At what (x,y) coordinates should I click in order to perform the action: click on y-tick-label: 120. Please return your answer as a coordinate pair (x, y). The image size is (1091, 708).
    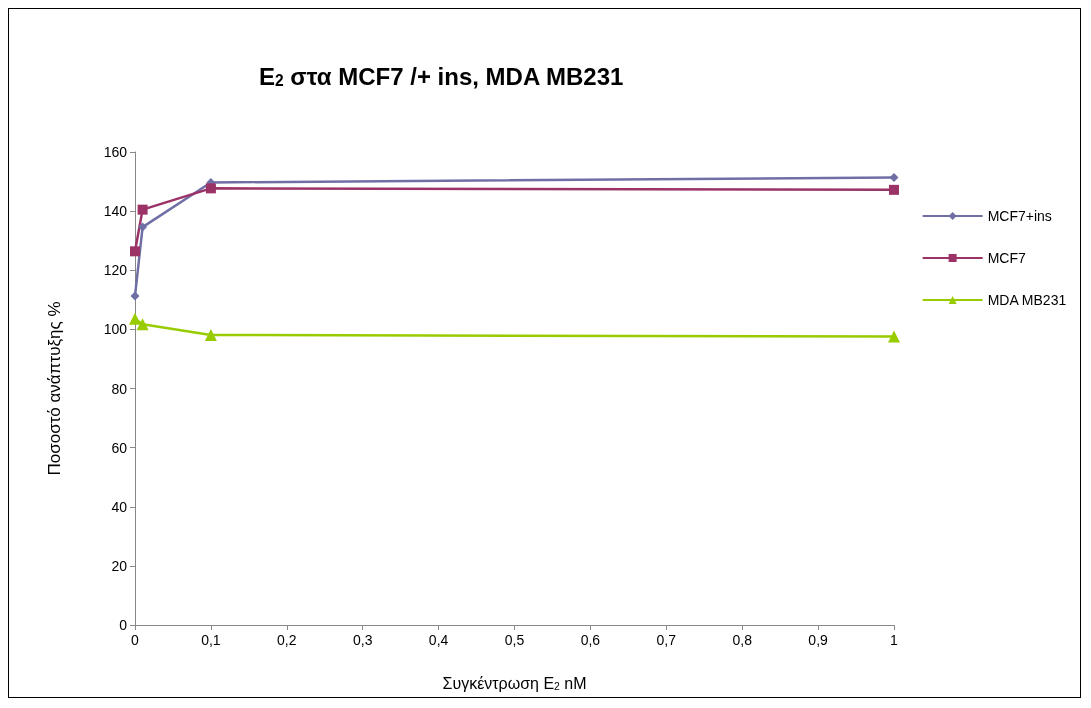
    Looking at the image, I should click on (115, 270).